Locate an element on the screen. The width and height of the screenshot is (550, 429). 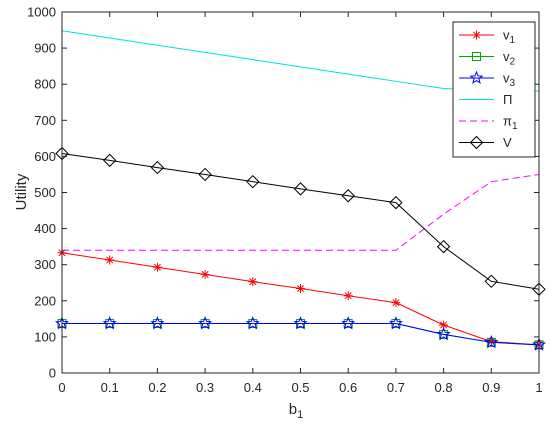
data-point-0-1-stroke is located at coordinates (110, 260).